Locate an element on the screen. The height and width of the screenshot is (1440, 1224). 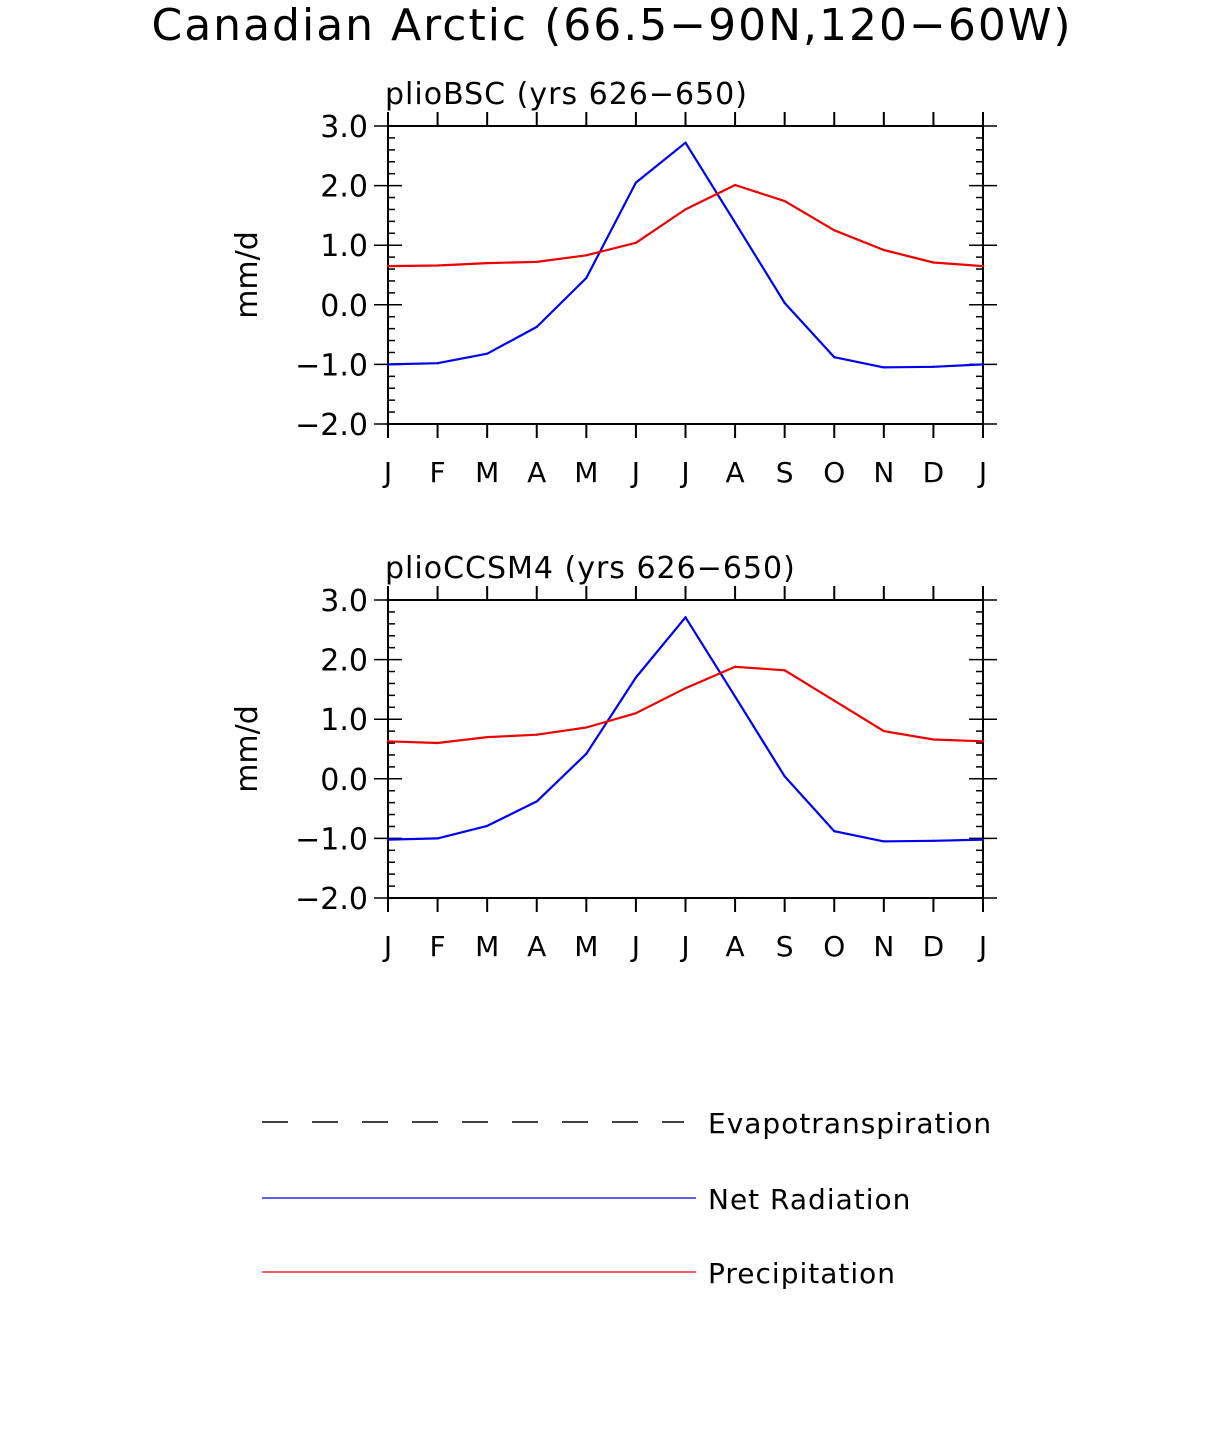
legend-label: Evapotranspiration is located at coordinates (850, 1123).